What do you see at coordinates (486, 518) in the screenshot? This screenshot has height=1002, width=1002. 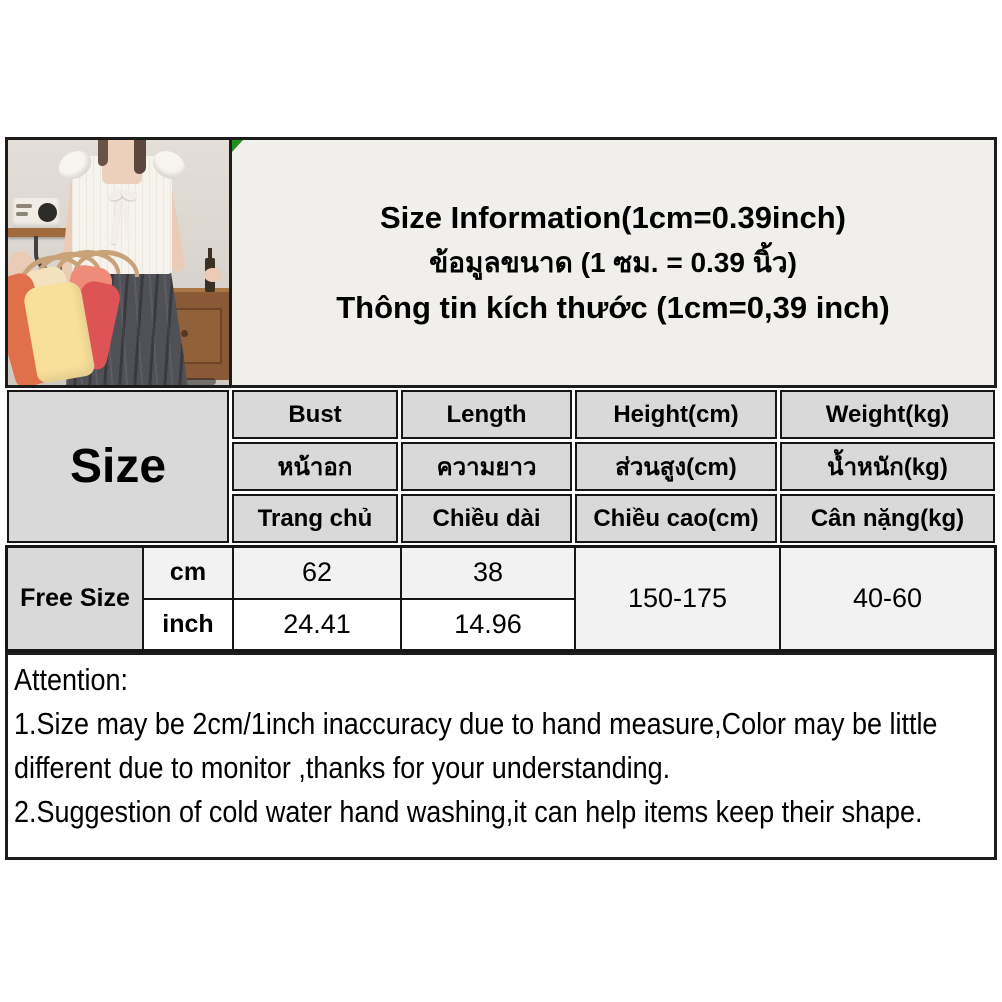 I see `header-length-vi: Chiều dài` at bounding box center [486, 518].